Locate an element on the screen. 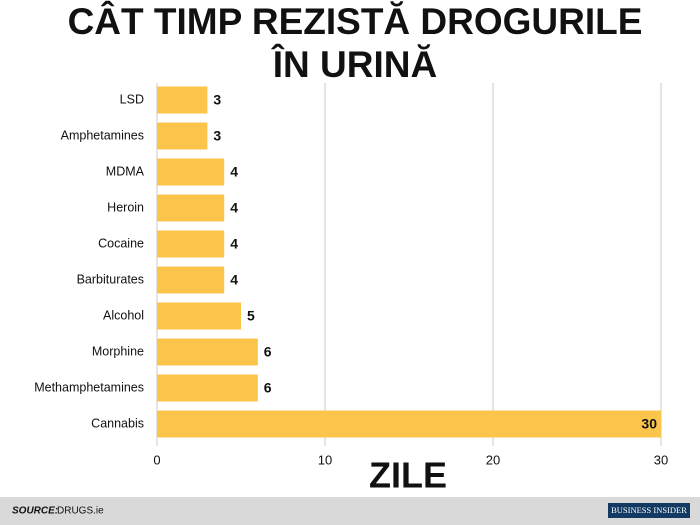  chart-title: CÂT TIMP REZISTĂ DROGURILE is located at coordinates (355, 21).